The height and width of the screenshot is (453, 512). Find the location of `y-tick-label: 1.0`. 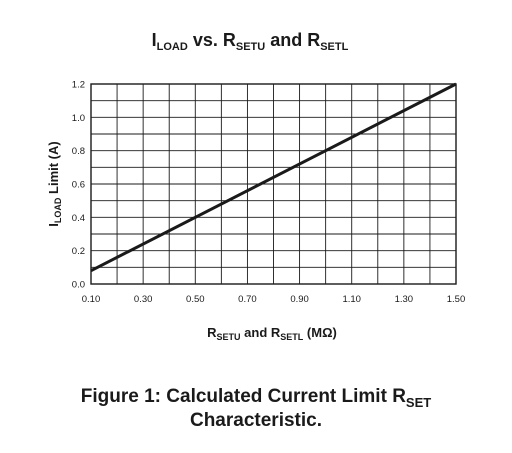

y-tick-label: 1.0 is located at coordinates (78, 118).